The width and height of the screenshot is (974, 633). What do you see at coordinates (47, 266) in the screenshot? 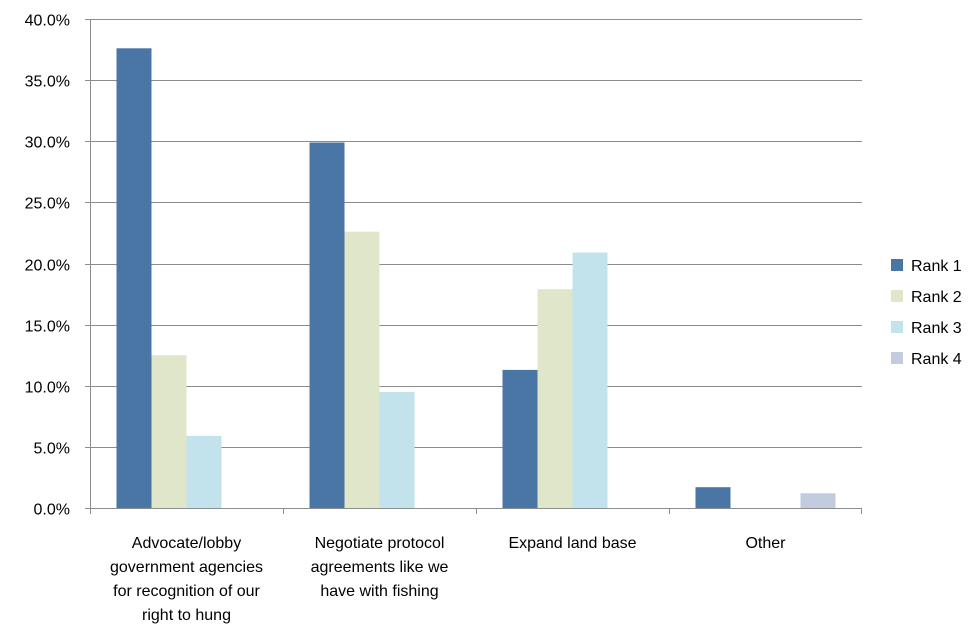
I see `y-tick-label: 20.0%` at bounding box center [47, 266].